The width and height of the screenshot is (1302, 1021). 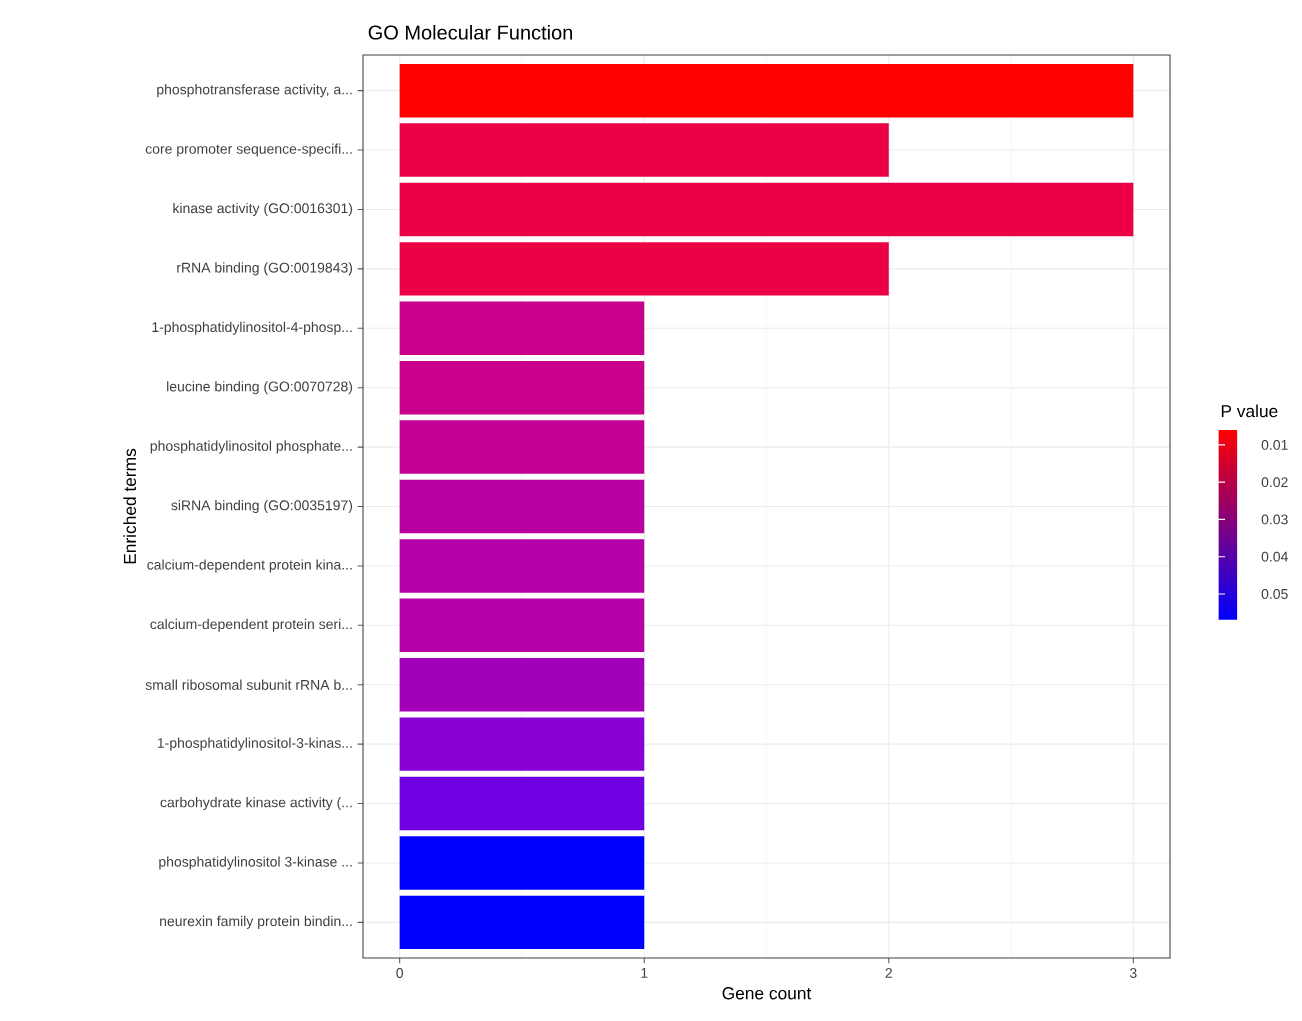 I want to click on chart-title: GO Molecular Function, so click(x=470, y=32).